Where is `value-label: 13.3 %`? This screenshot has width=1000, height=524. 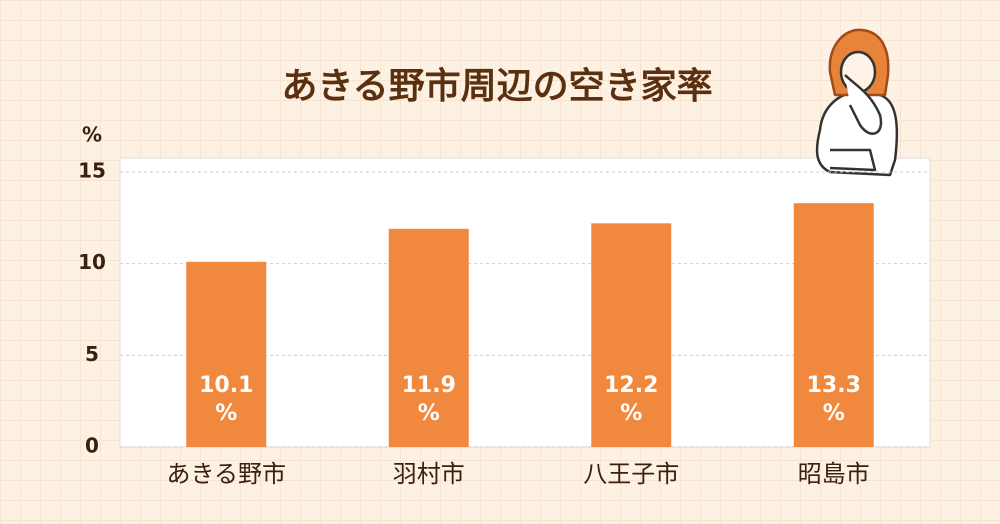 value-label: 13.3 % is located at coordinates (833, 399).